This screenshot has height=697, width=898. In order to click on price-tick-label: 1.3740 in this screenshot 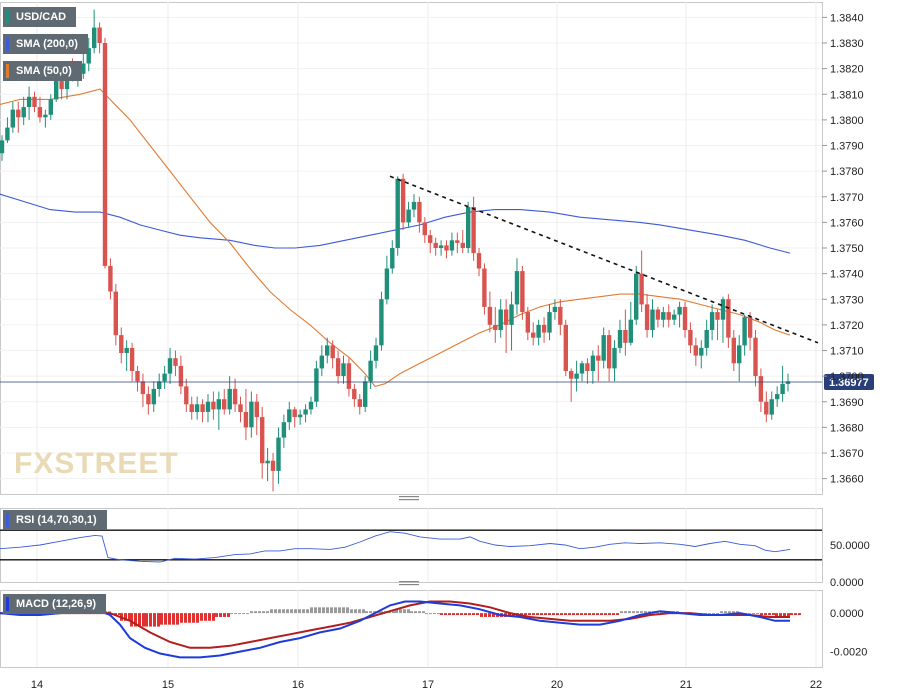, I will do `click(847, 275)`.